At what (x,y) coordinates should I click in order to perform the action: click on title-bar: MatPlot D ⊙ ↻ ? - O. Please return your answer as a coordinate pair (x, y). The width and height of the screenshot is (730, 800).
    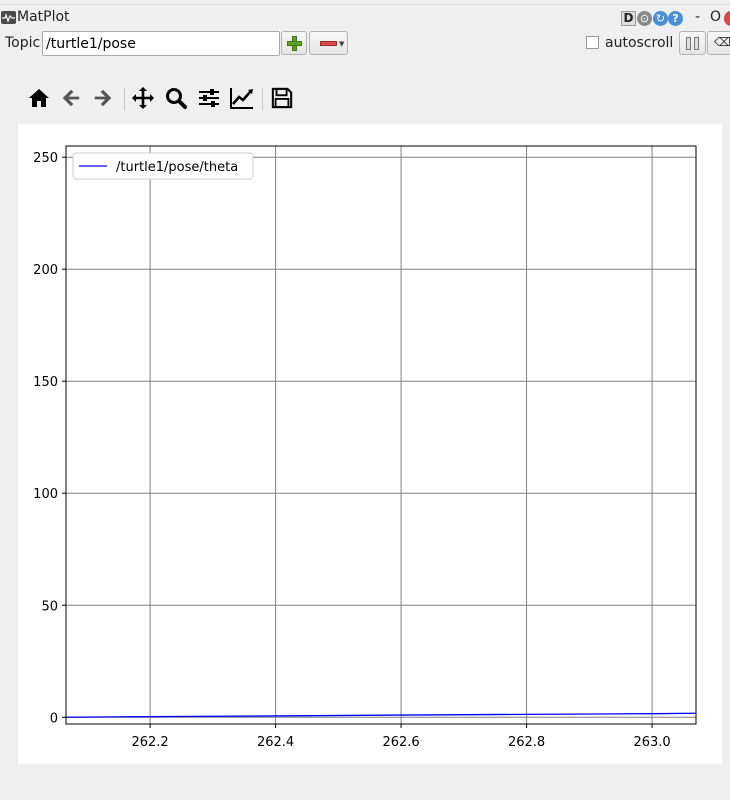
    Looking at the image, I should click on (365, 15).